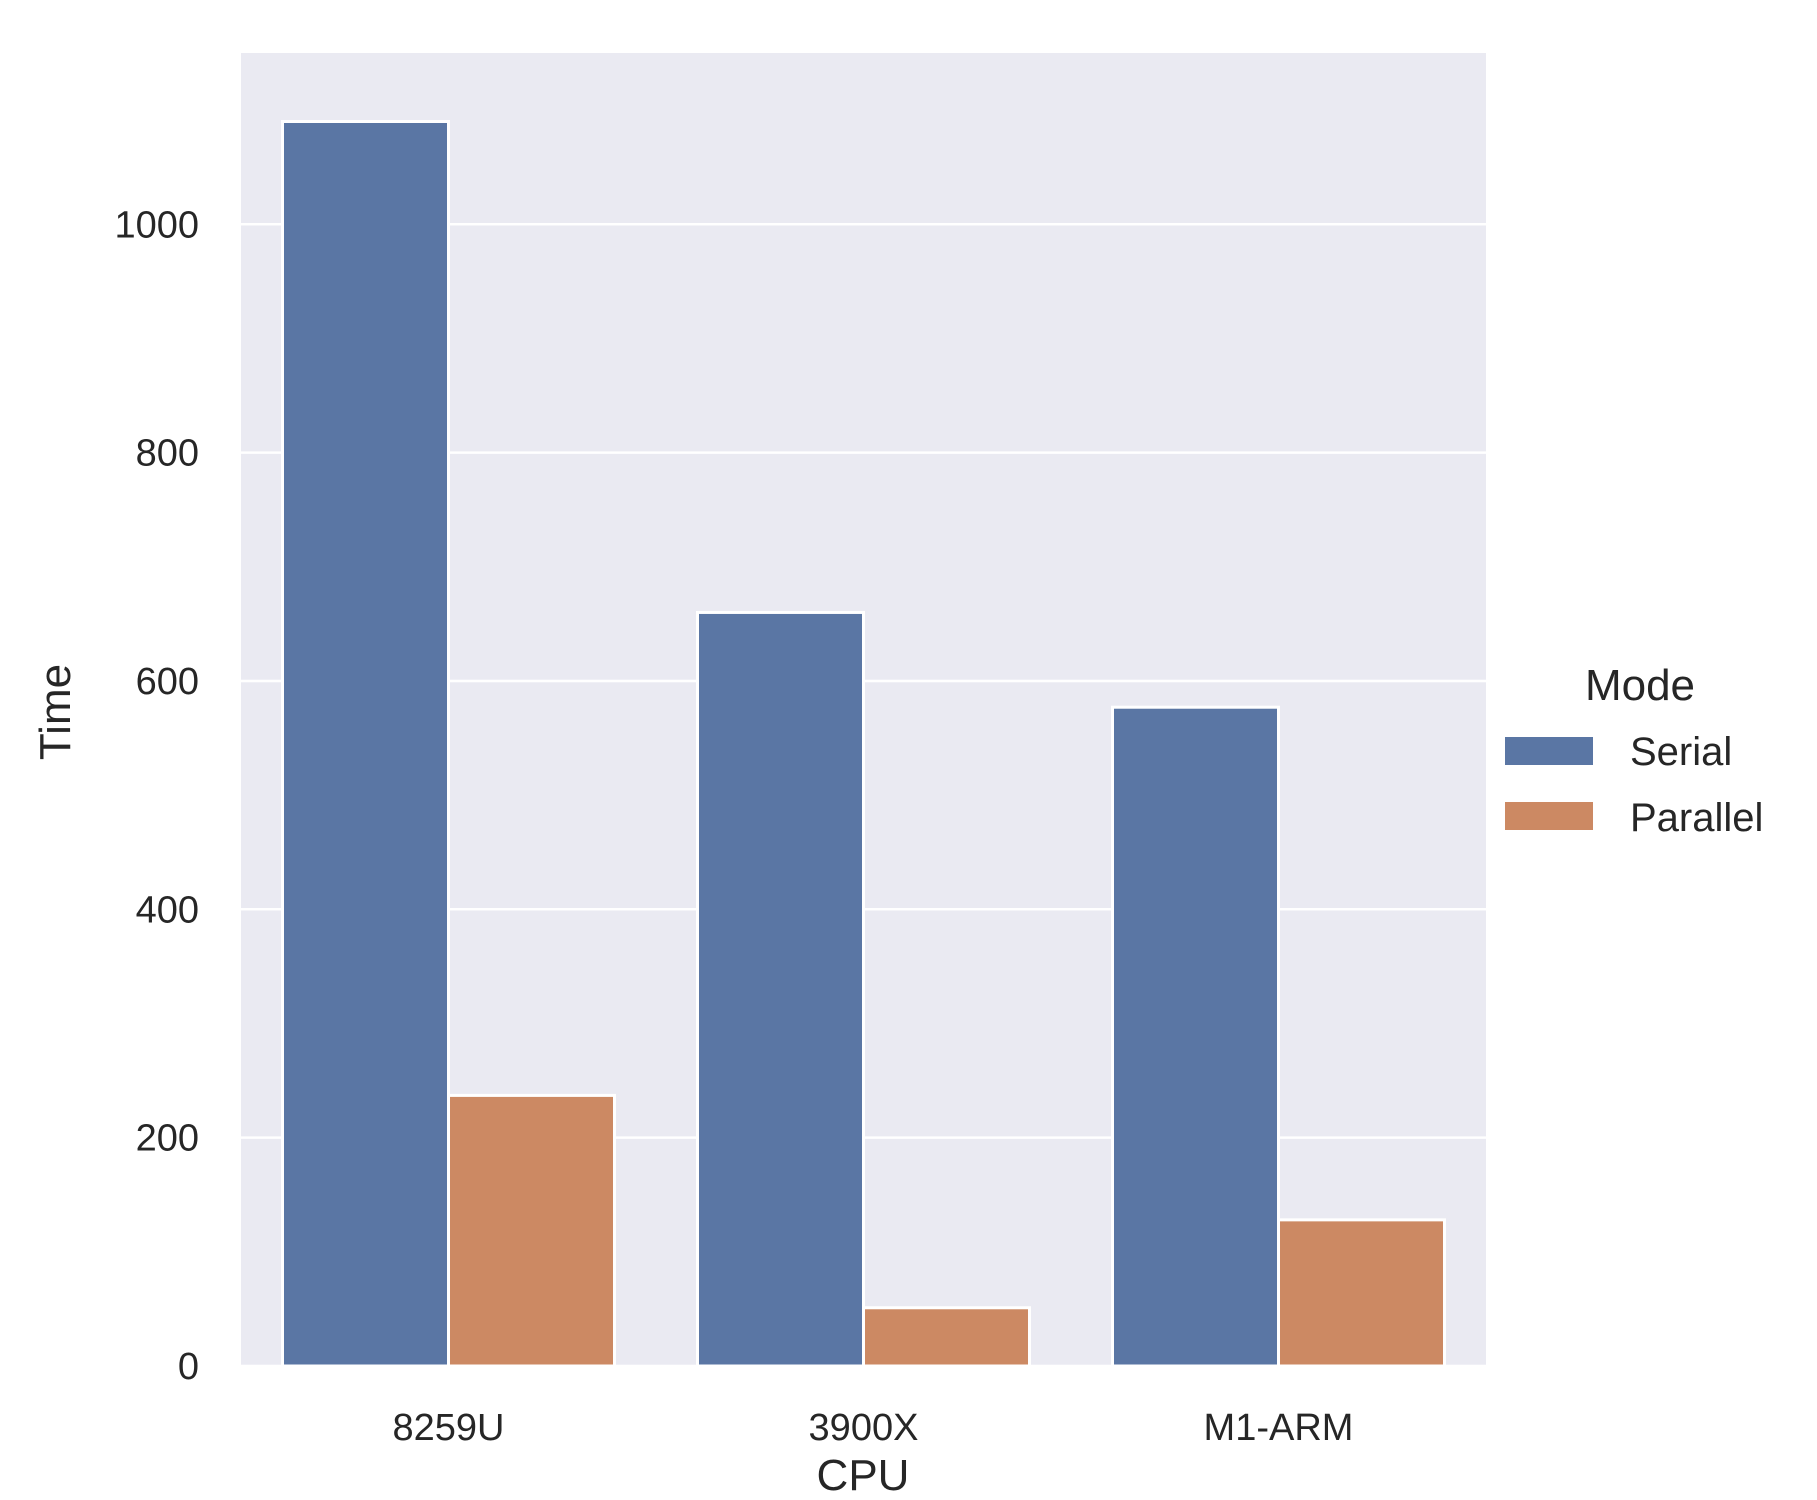  I want to click on y-tick-1000: 1000, so click(156, 225).